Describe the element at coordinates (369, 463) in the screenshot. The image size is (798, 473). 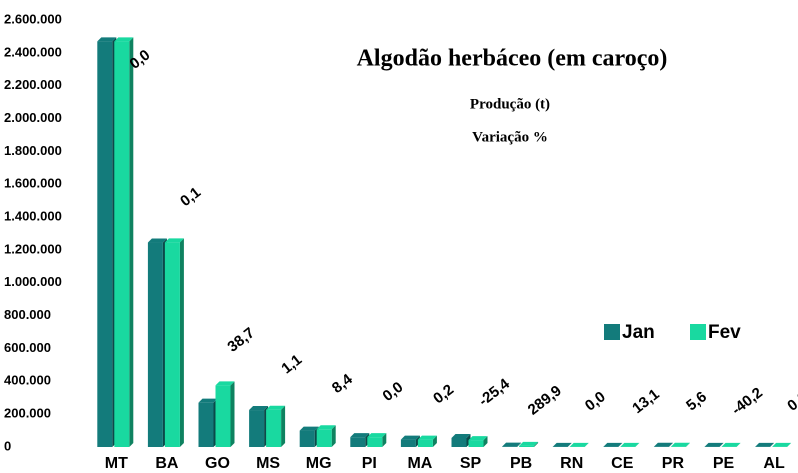
I see `x-tick-label: PI` at that location.